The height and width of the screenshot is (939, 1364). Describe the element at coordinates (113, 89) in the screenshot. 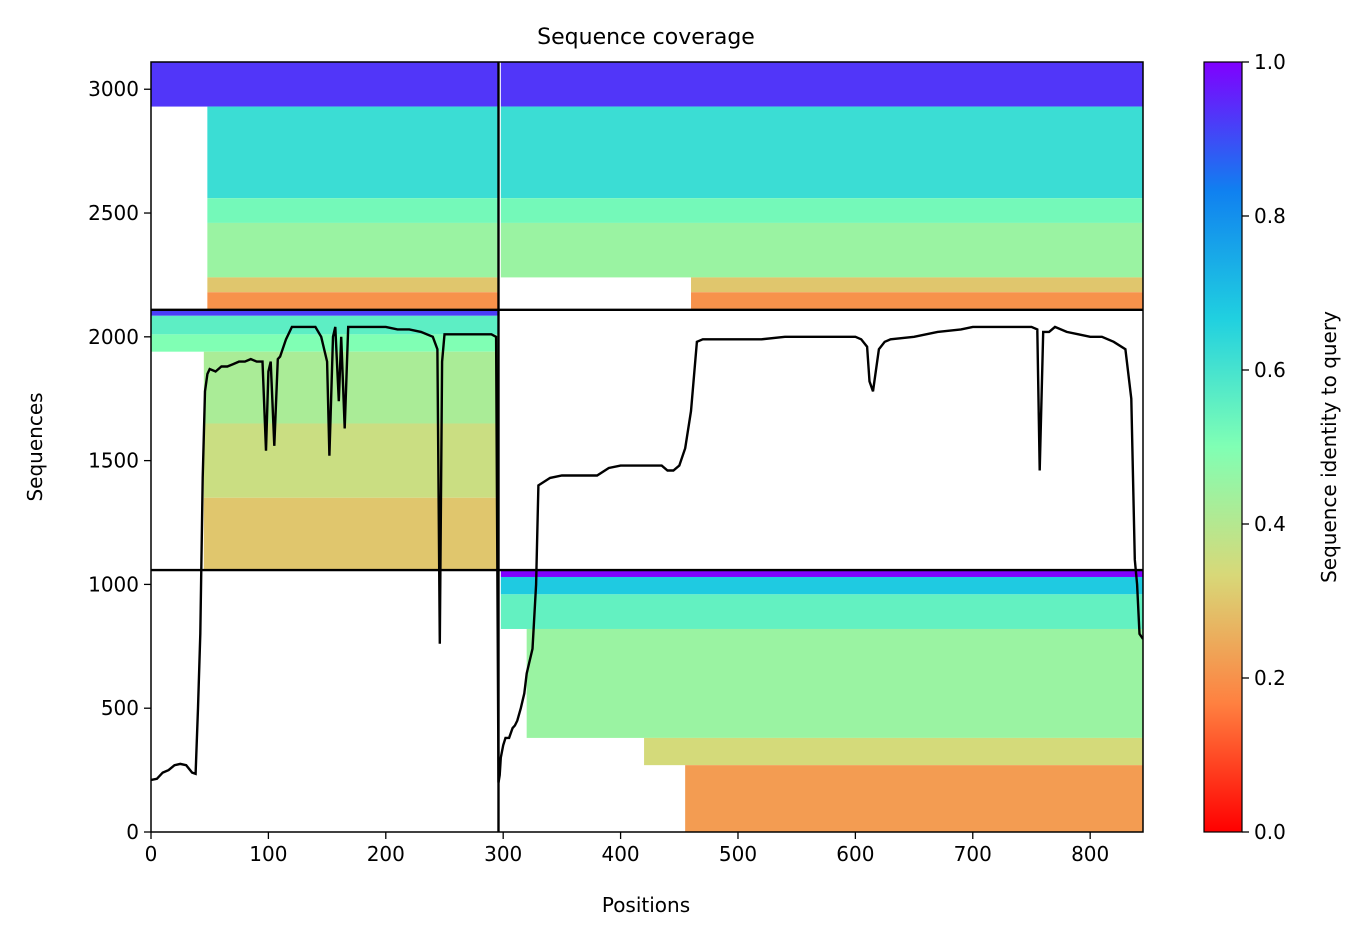

I see `y-tick-label: 3000` at that location.